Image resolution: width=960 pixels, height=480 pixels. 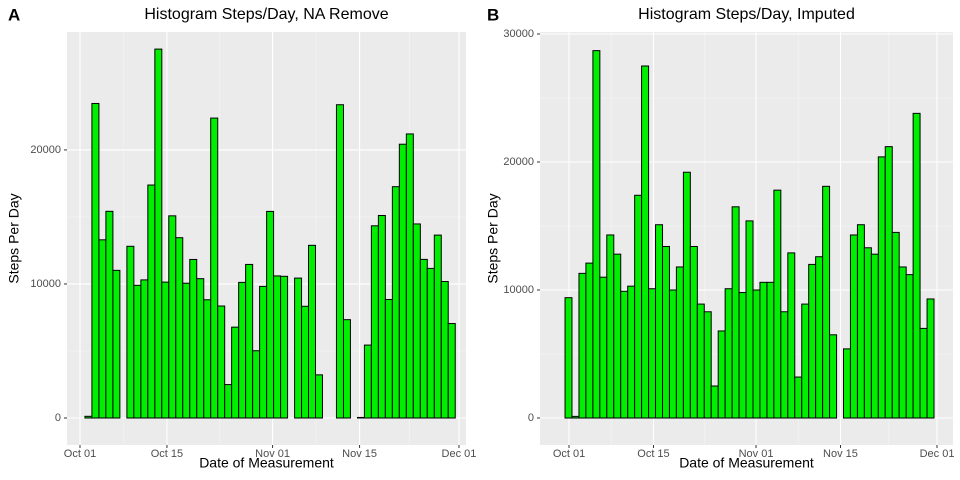 What do you see at coordinates (58, 418) in the screenshot?
I see `y-tick-label: 0` at bounding box center [58, 418].